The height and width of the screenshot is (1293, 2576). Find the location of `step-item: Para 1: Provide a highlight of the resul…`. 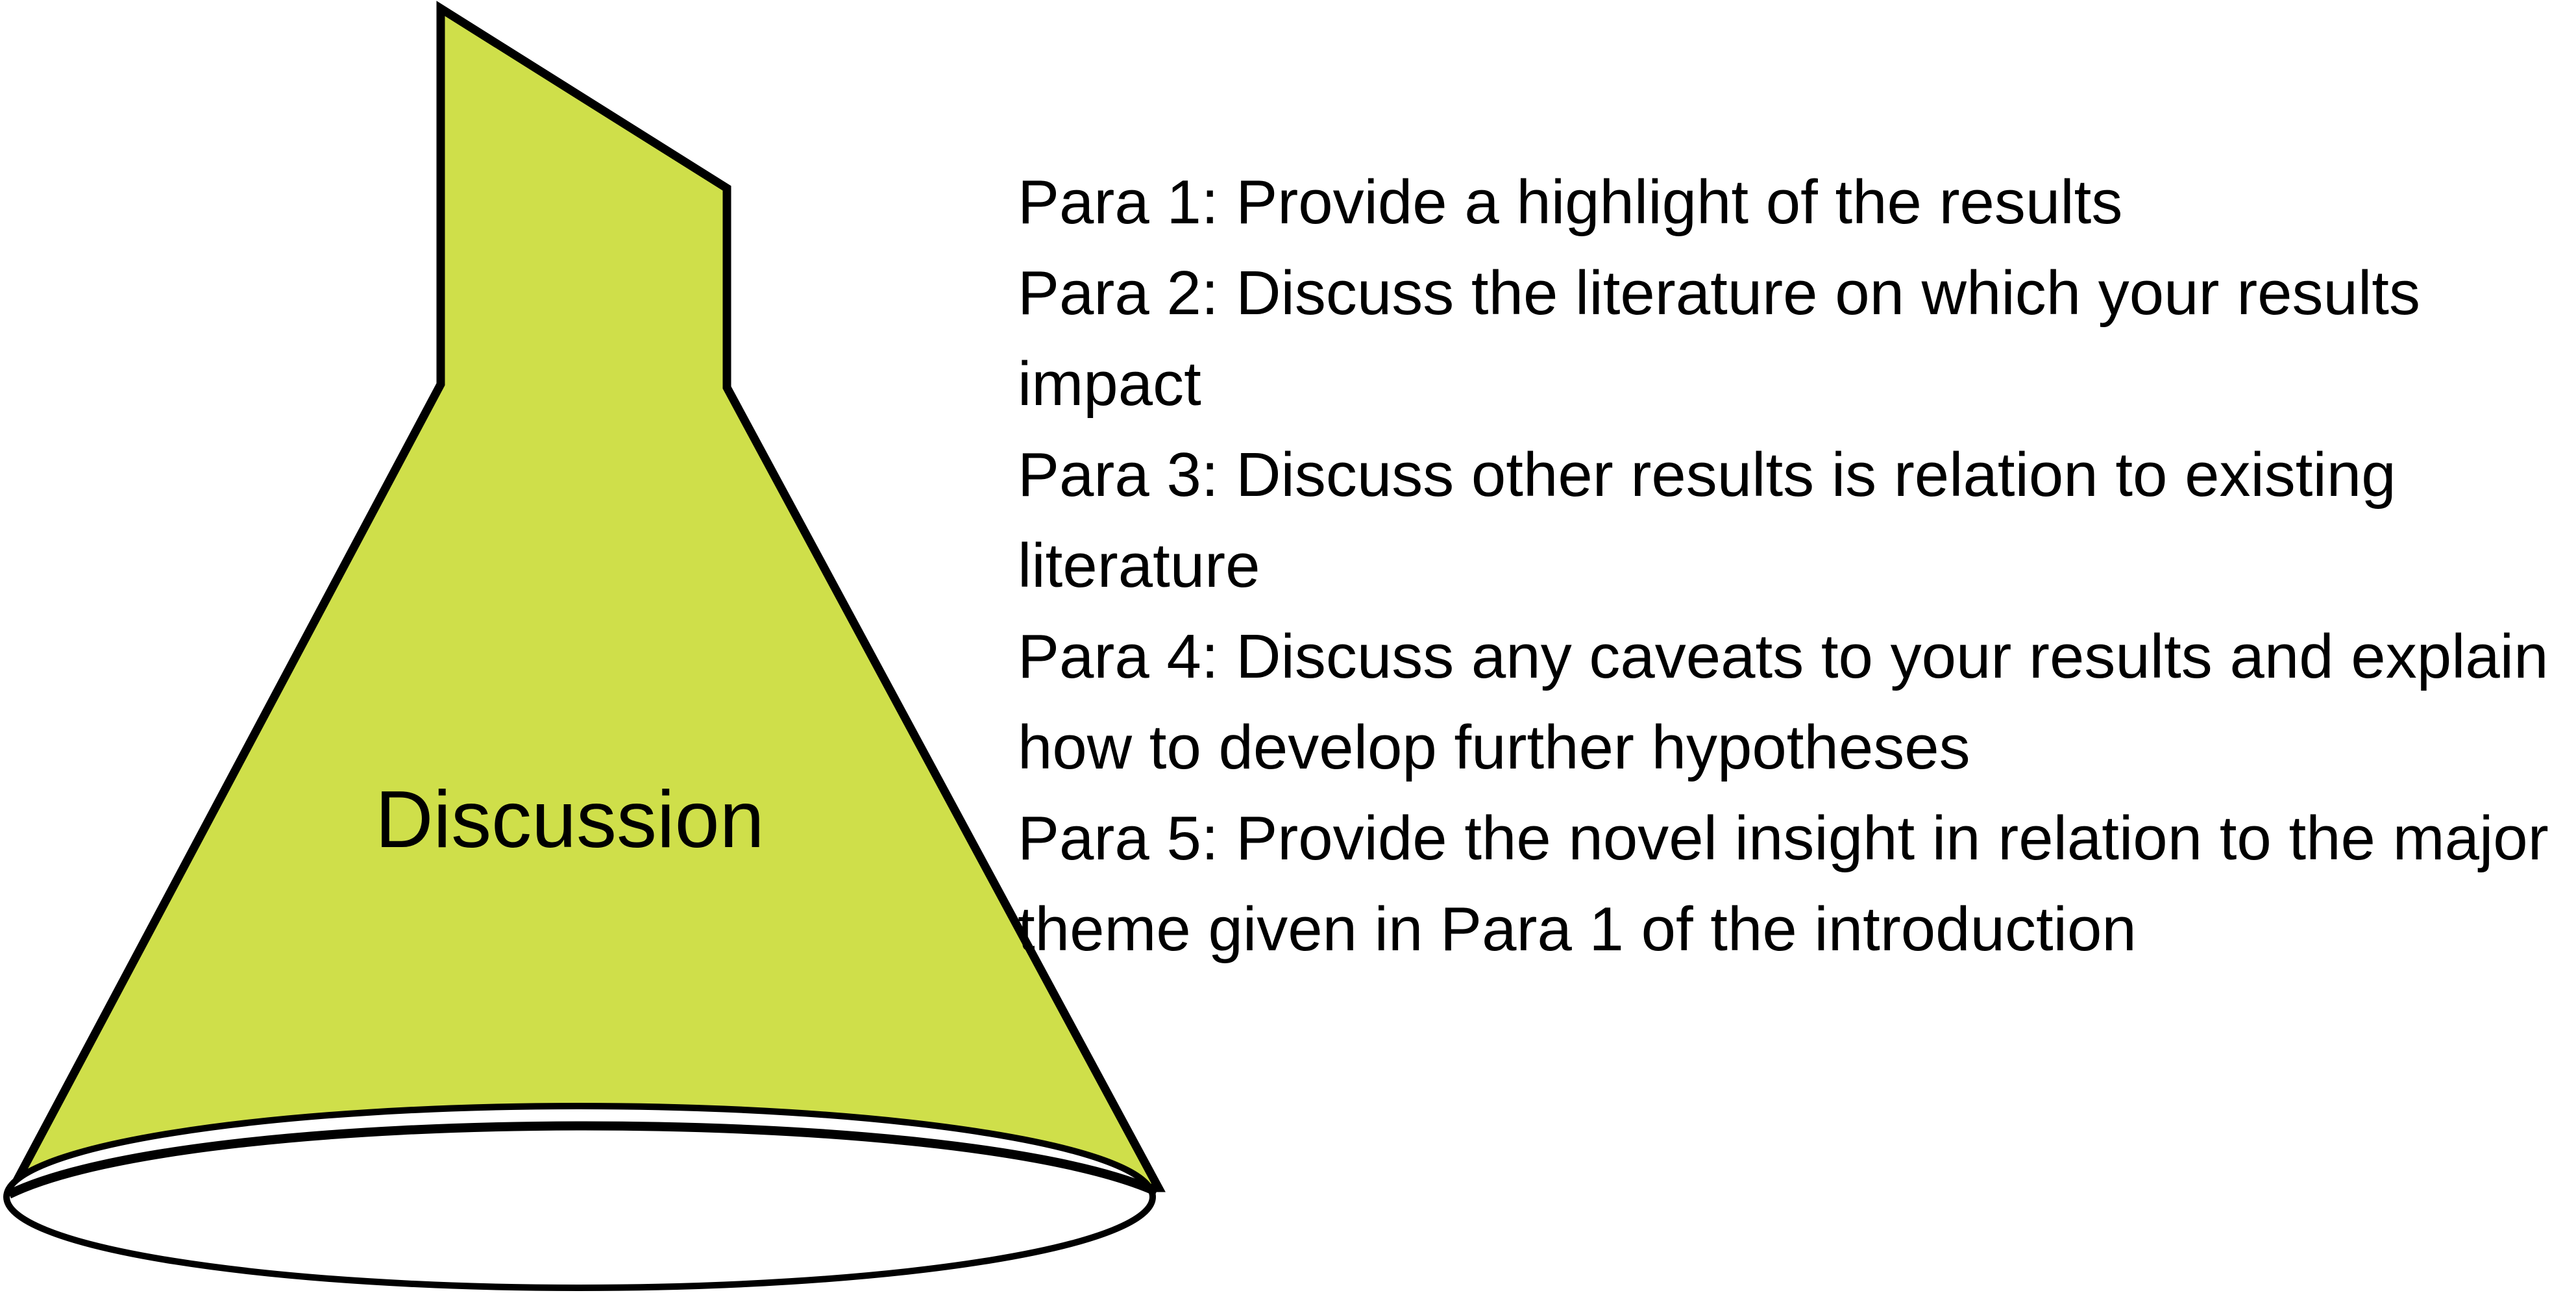

step-item: Para 1: Provide a highlight of the resul… is located at coordinates (1793, 202).